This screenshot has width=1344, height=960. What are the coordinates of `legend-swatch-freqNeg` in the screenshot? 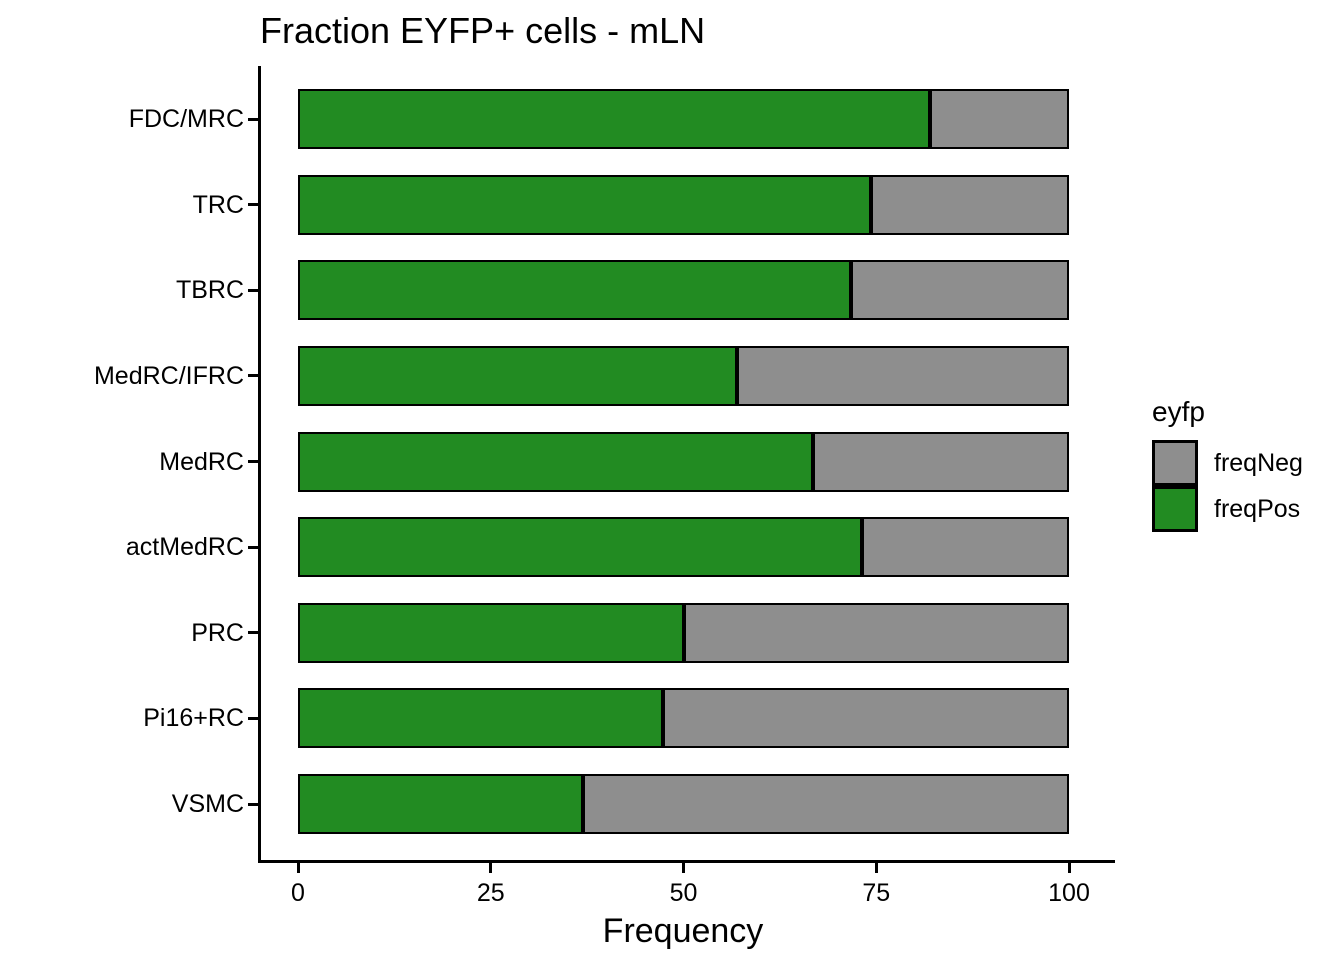 It's located at (1175, 463).